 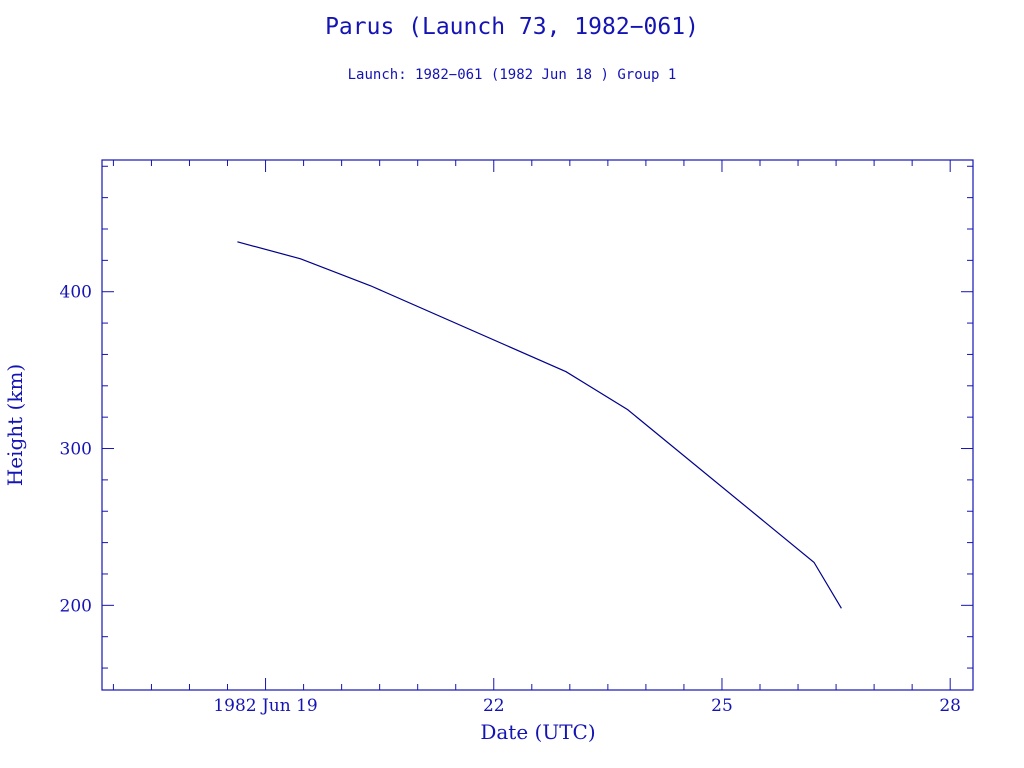 What do you see at coordinates (512, 75) in the screenshot?
I see `chart-subtitle: Launch: 1982−061 (1982 Jun 18 ) Group 1` at bounding box center [512, 75].